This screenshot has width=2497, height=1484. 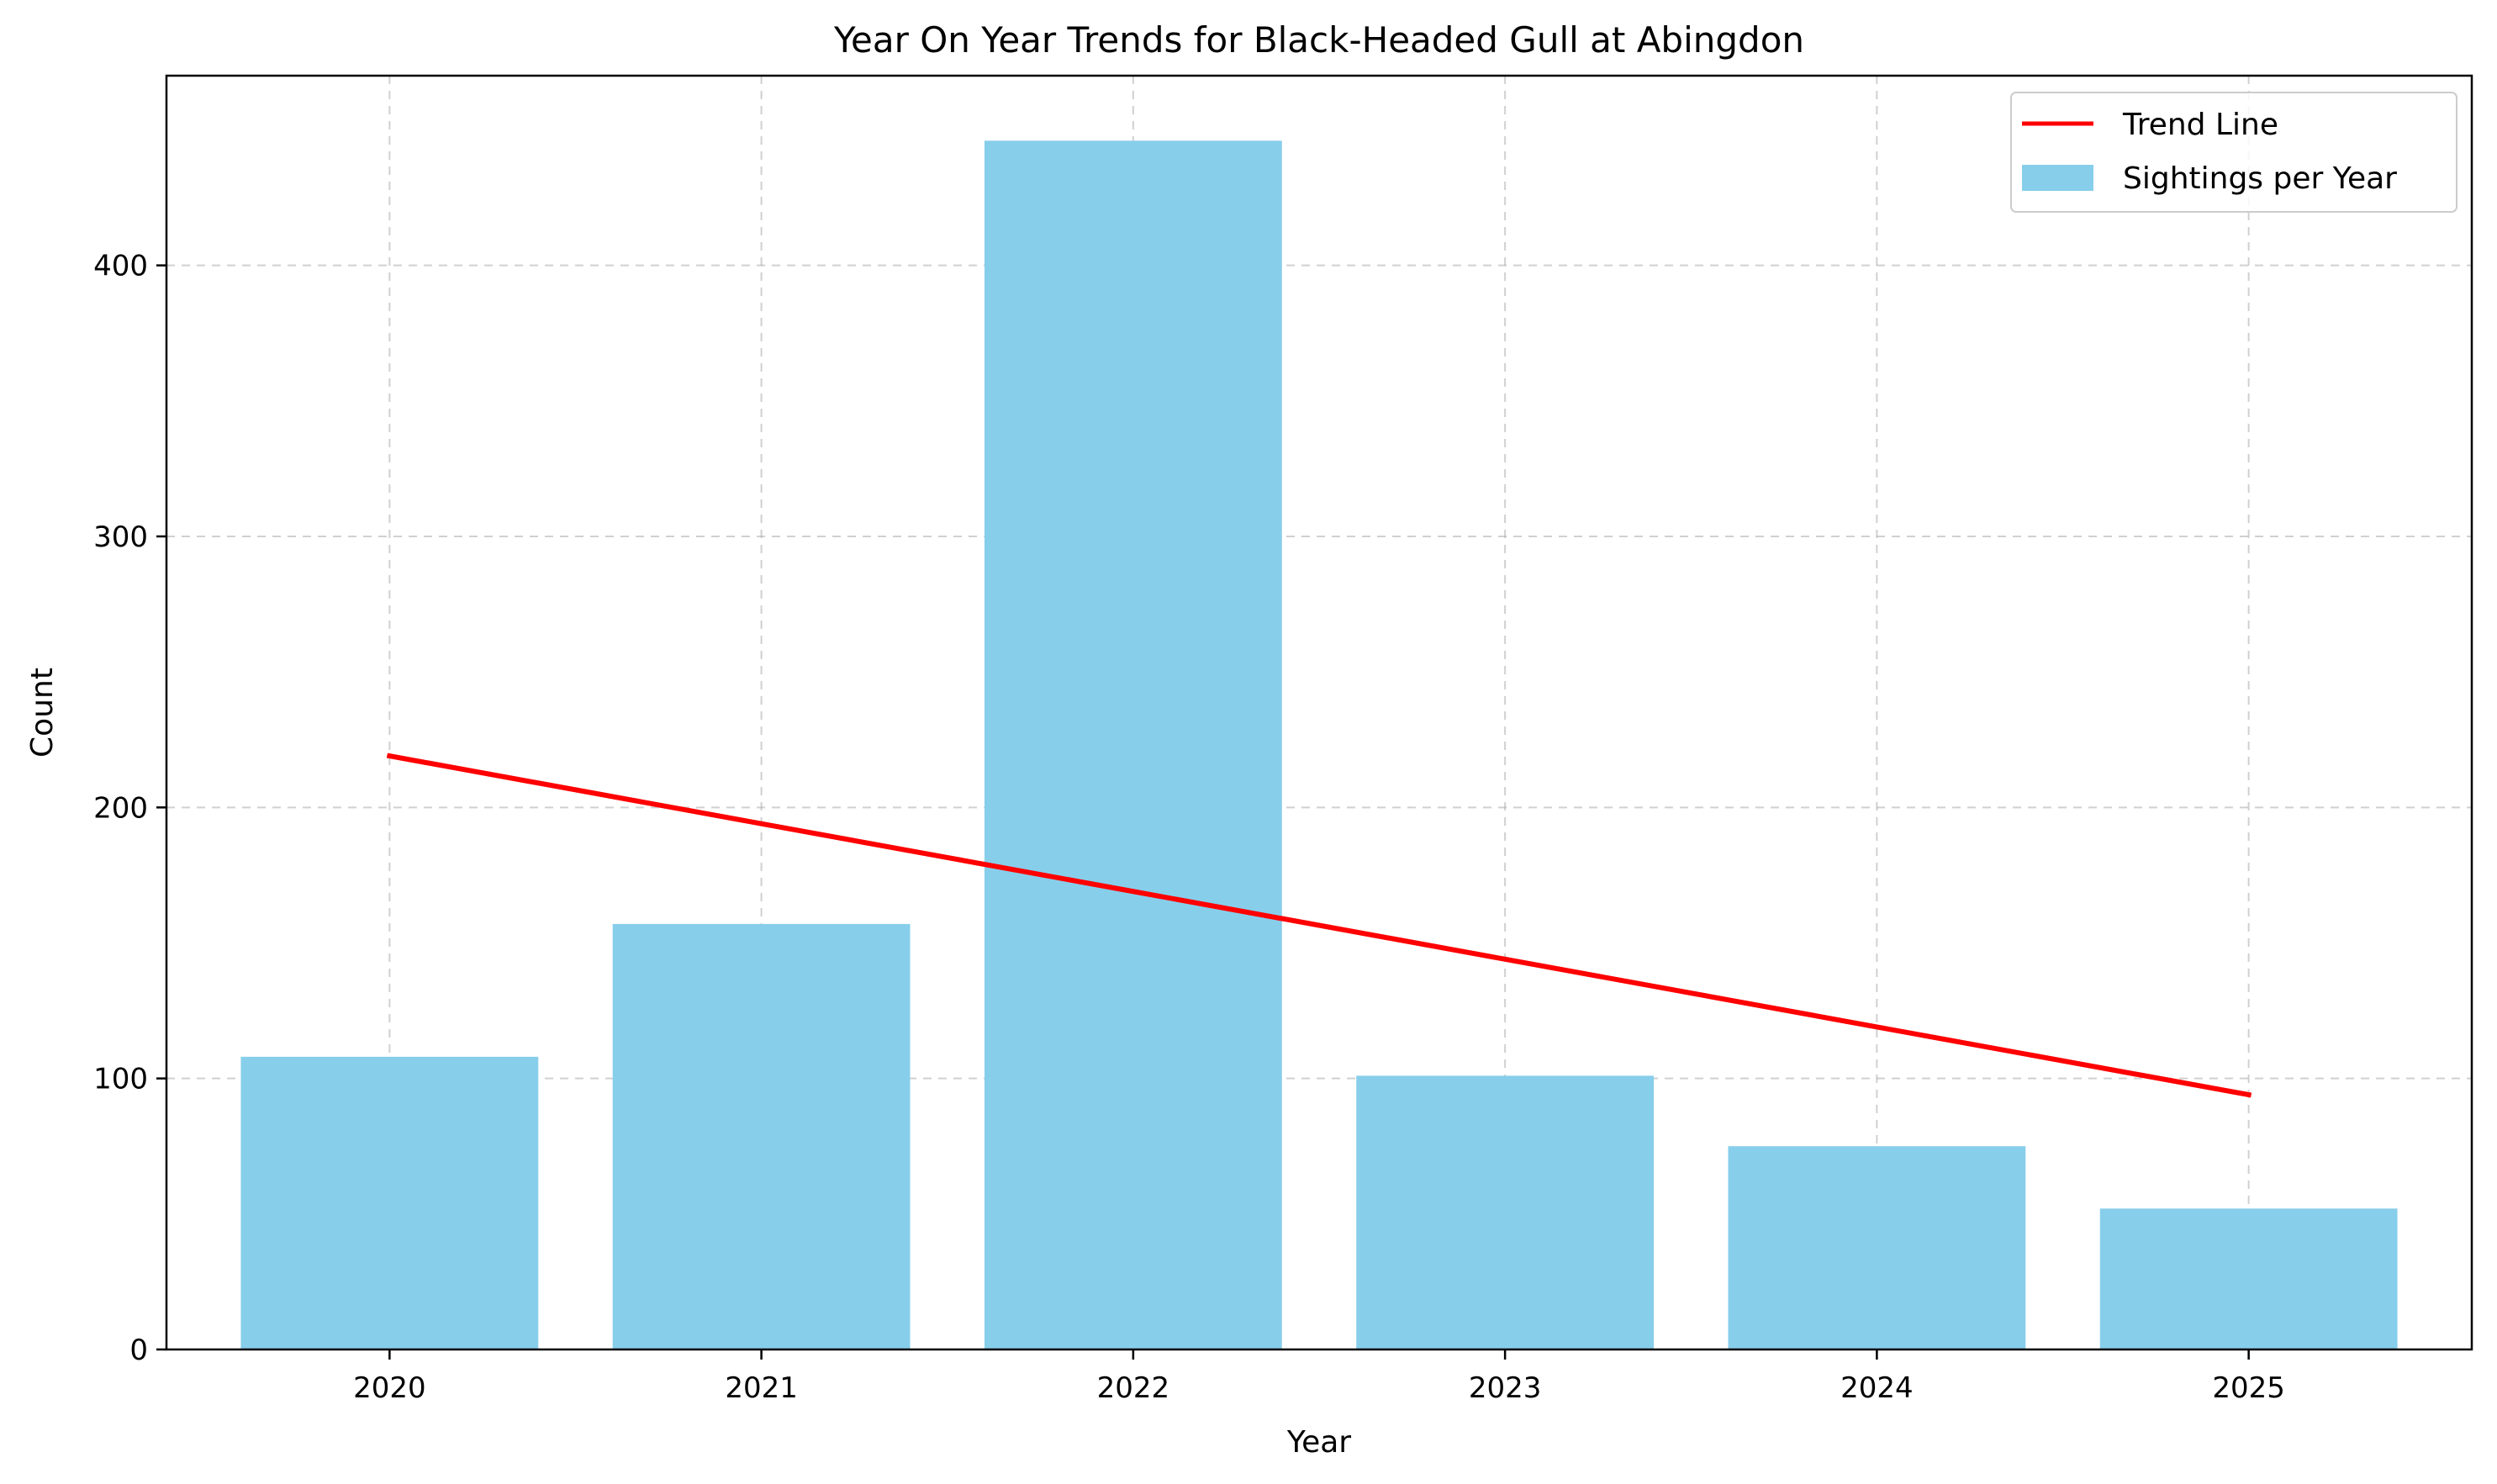 What do you see at coordinates (1133, 745) in the screenshot?
I see `bar-2022` at bounding box center [1133, 745].